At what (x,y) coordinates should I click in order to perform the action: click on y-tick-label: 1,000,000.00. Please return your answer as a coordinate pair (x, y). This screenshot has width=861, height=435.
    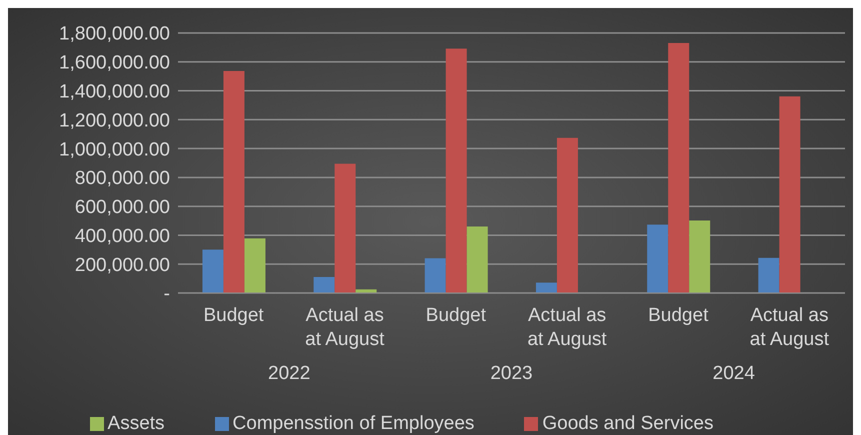
    Looking at the image, I should click on (114, 149).